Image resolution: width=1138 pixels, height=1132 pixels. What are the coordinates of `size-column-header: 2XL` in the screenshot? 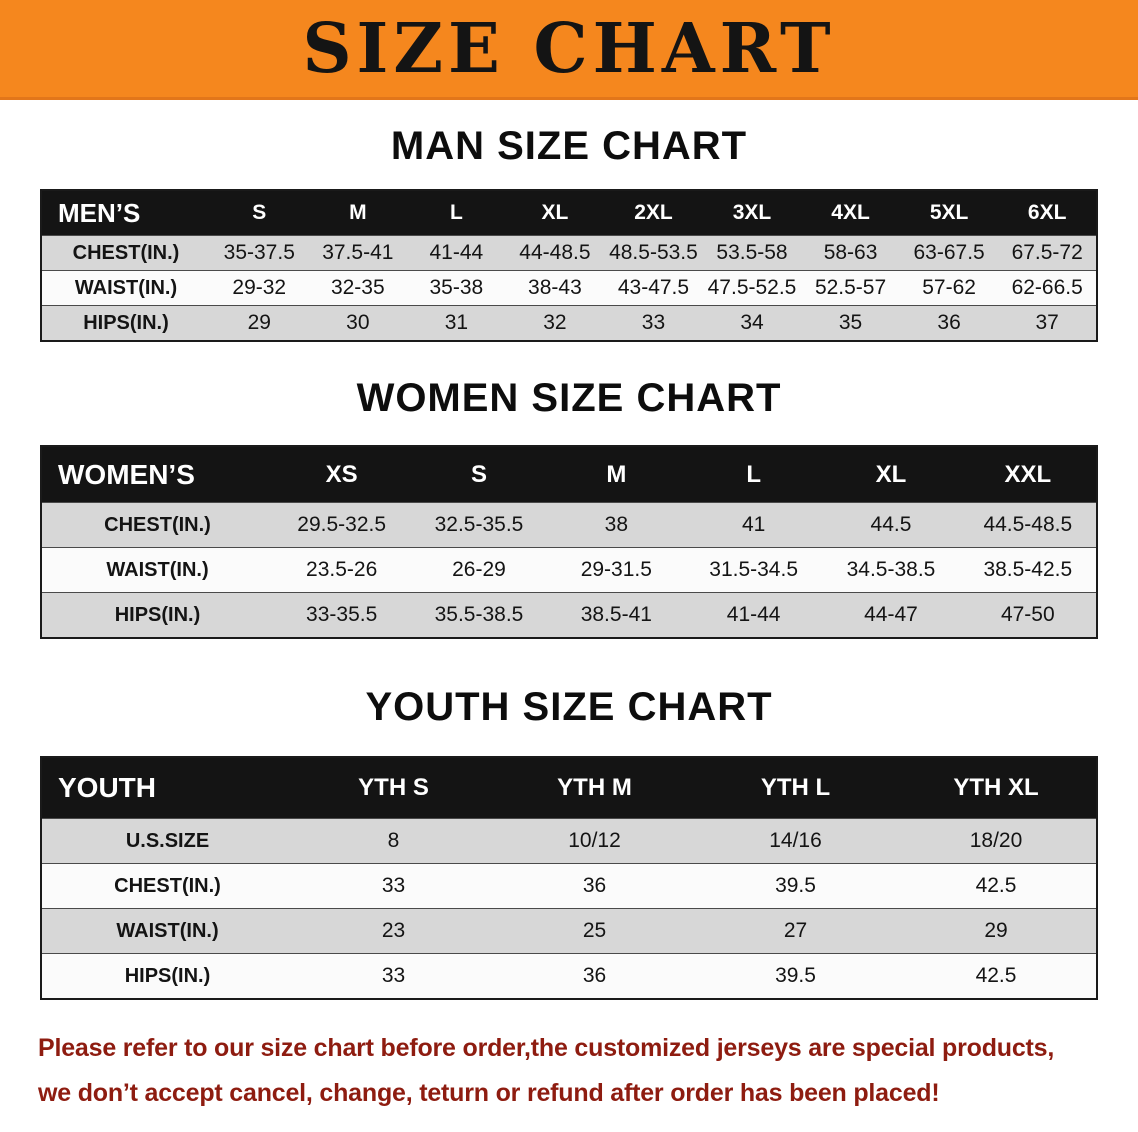 It's located at (653, 212).